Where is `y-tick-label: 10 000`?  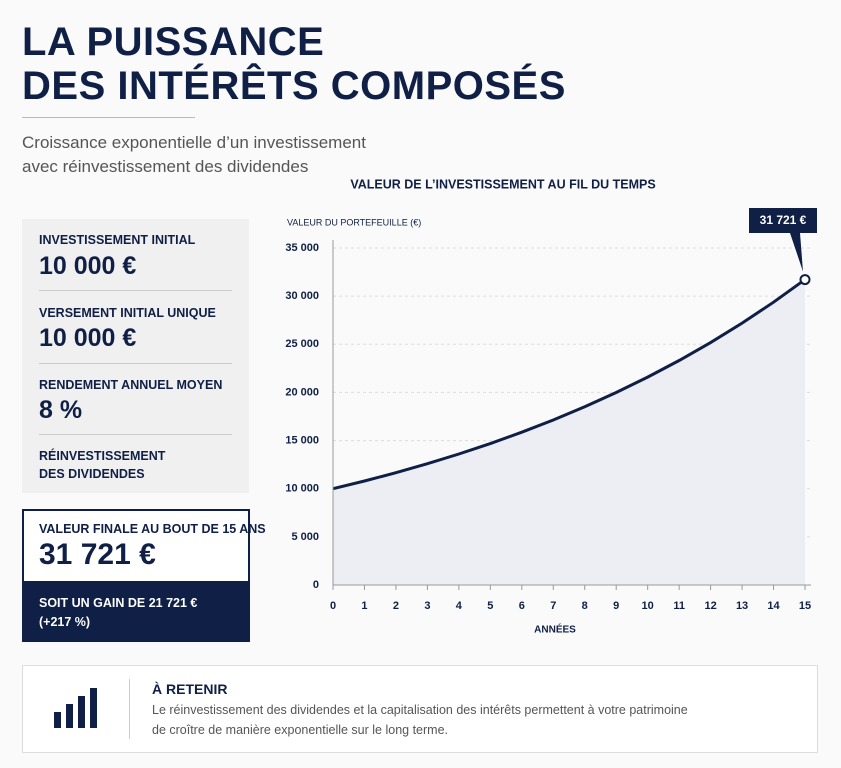 y-tick-label: 10 000 is located at coordinates (302, 489).